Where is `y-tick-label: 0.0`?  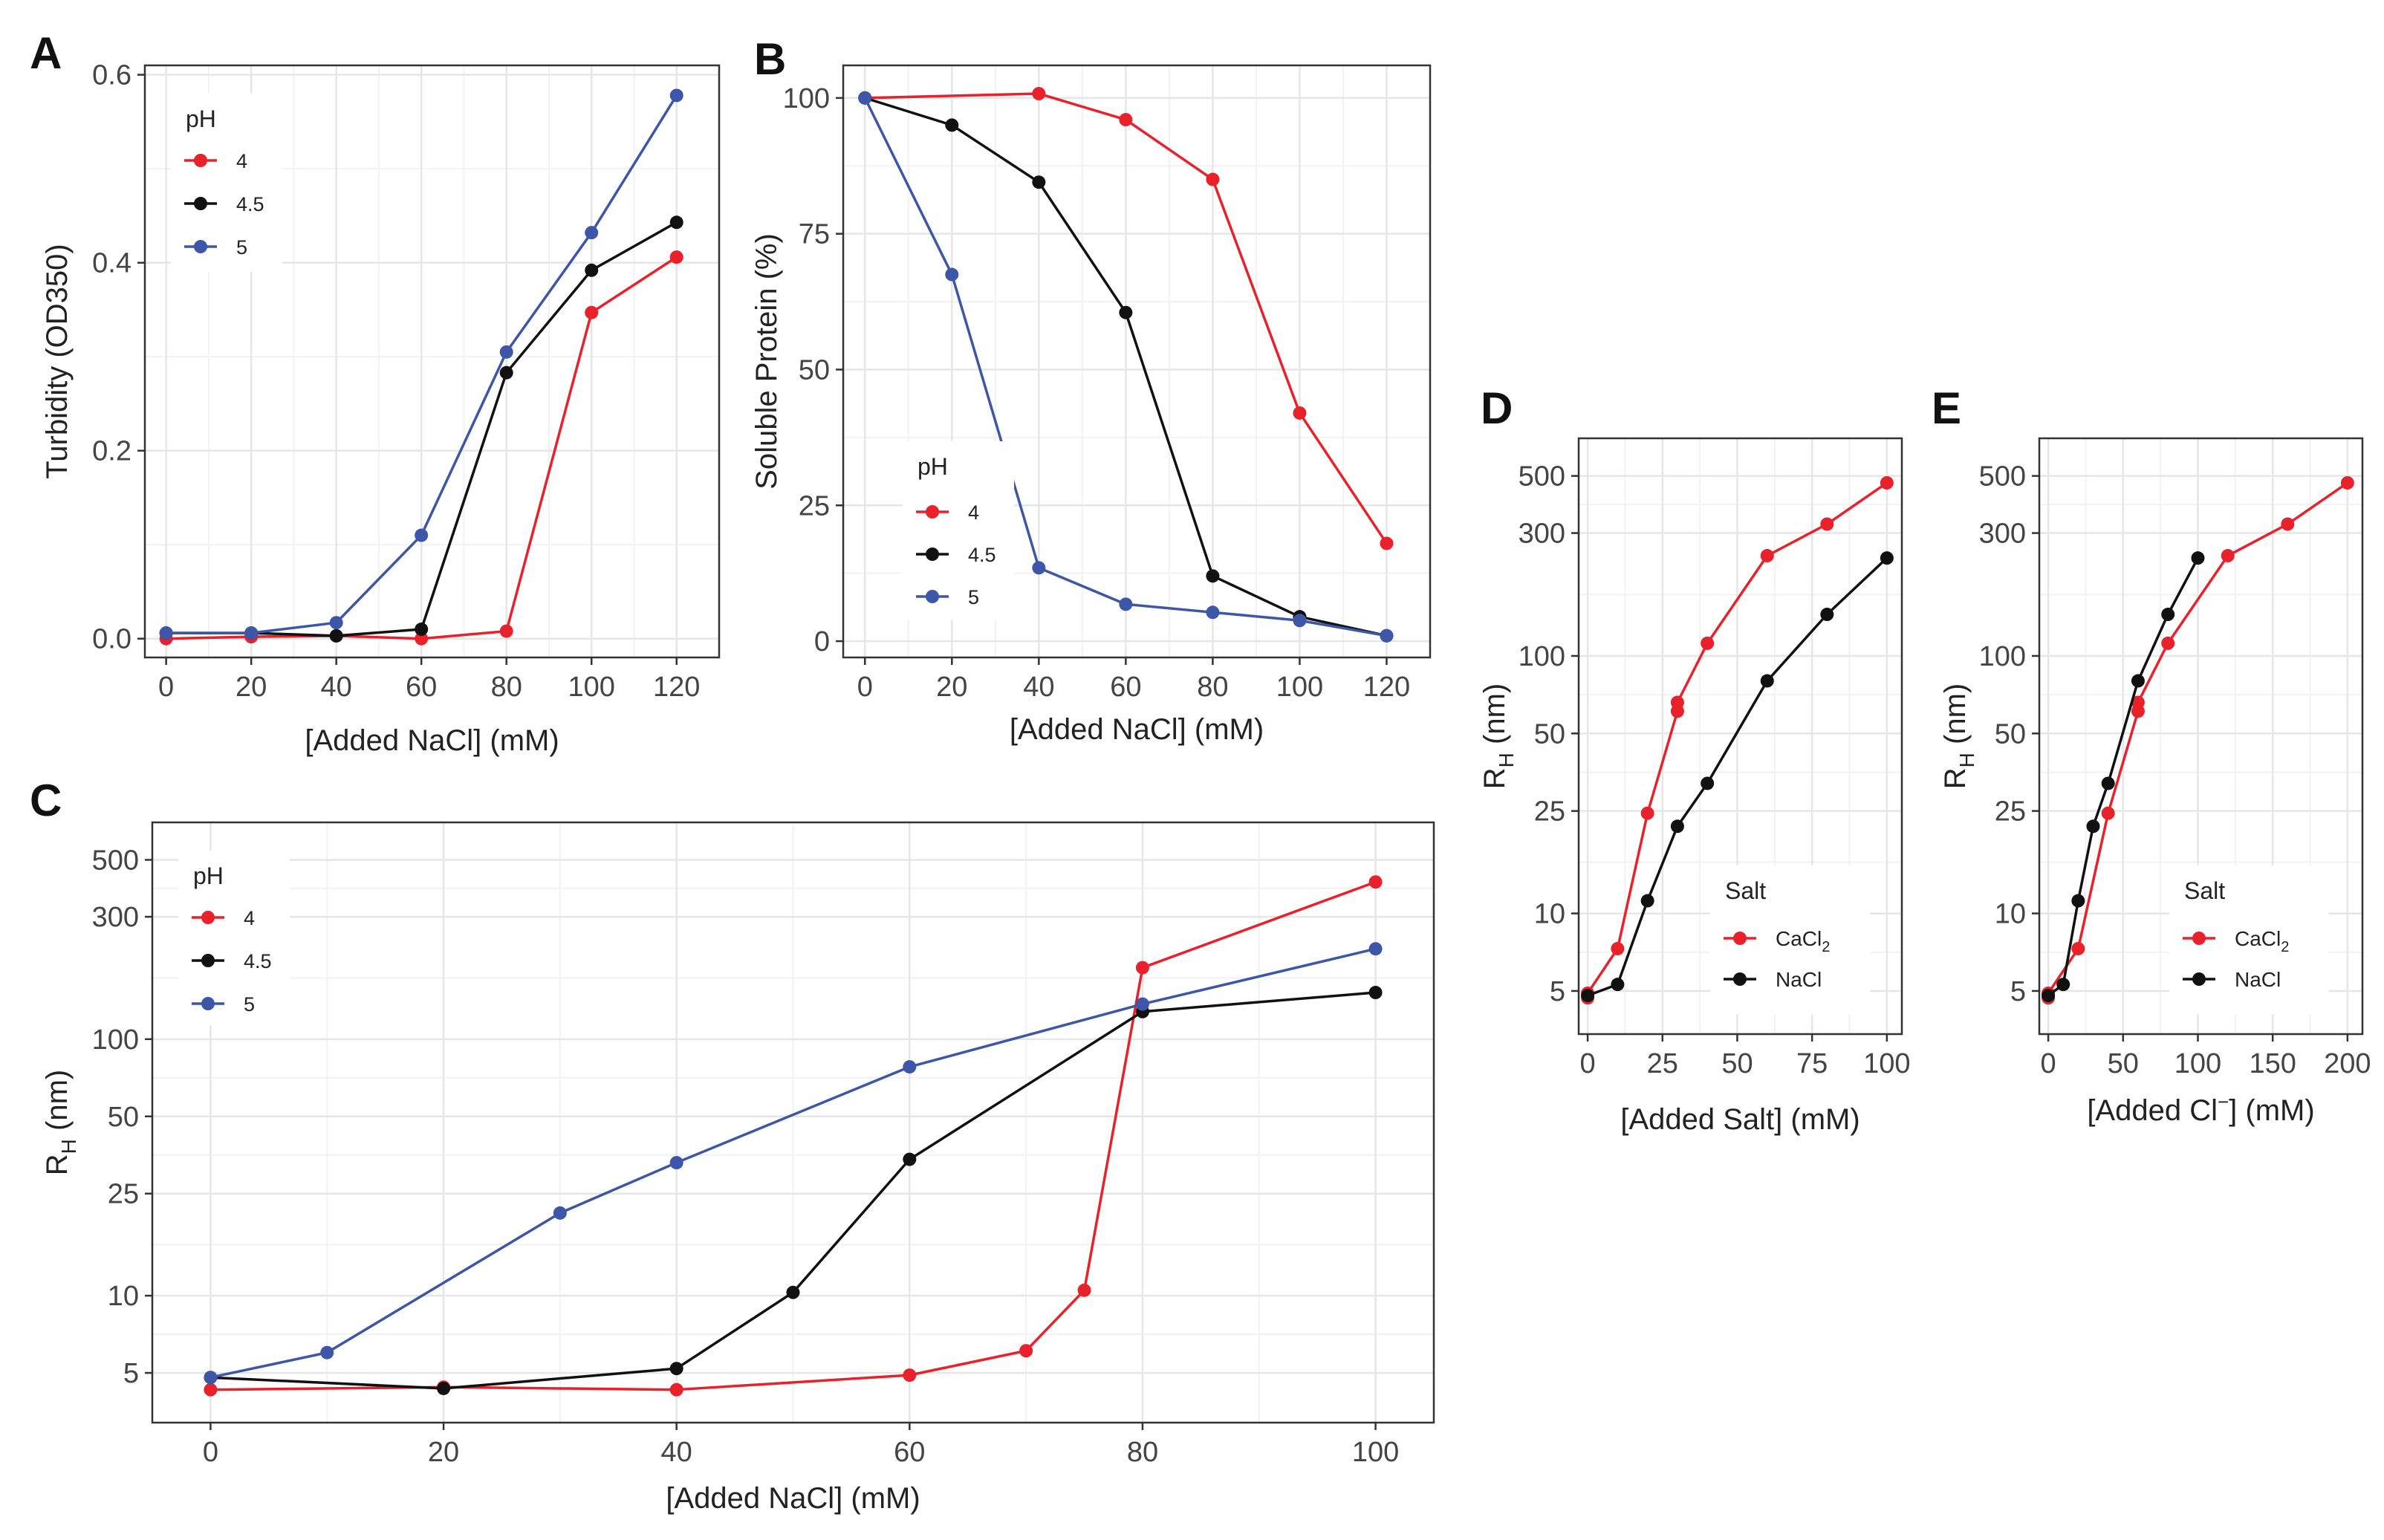
y-tick-label: 0.0 is located at coordinates (112, 639).